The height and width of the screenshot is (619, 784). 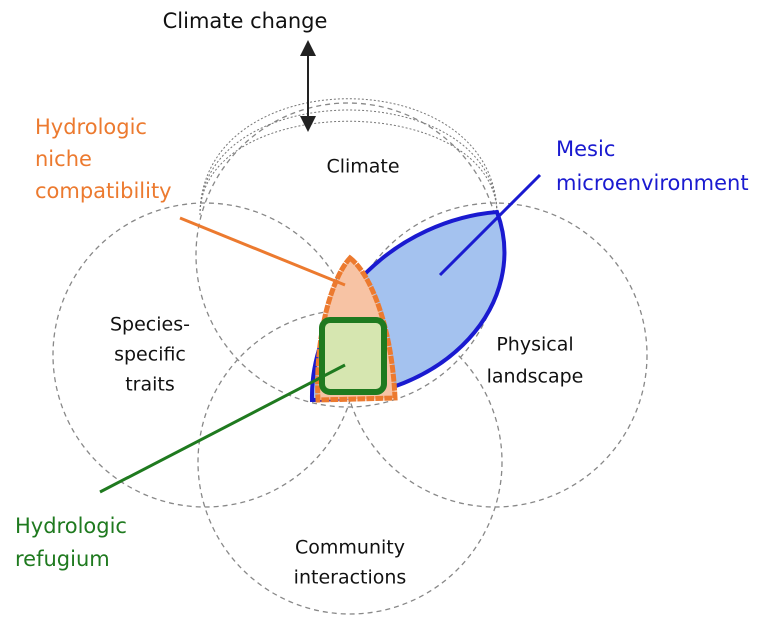 What do you see at coordinates (490, 225) in the screenshot?
I see `mesic-pointer` at bounding box center [490, 225].